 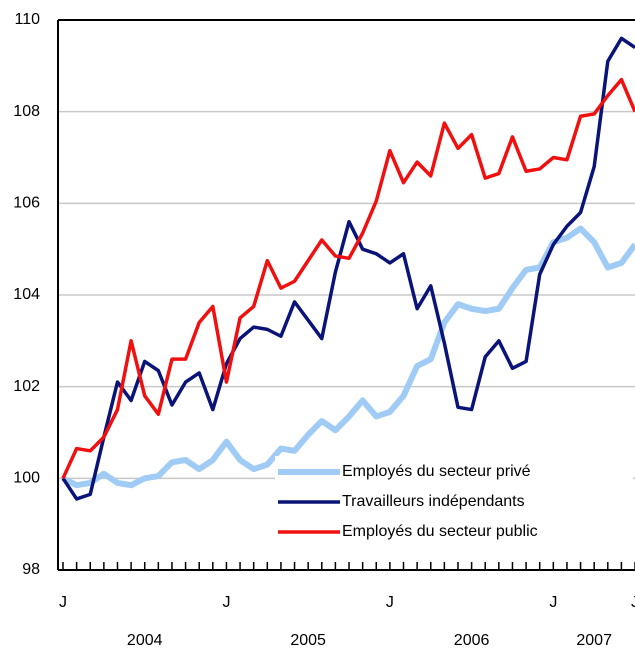 What do you see at coordinates (26, 294) in the screenshot?
I see `y-tick-label: 104` at bounding box center [26, 294].